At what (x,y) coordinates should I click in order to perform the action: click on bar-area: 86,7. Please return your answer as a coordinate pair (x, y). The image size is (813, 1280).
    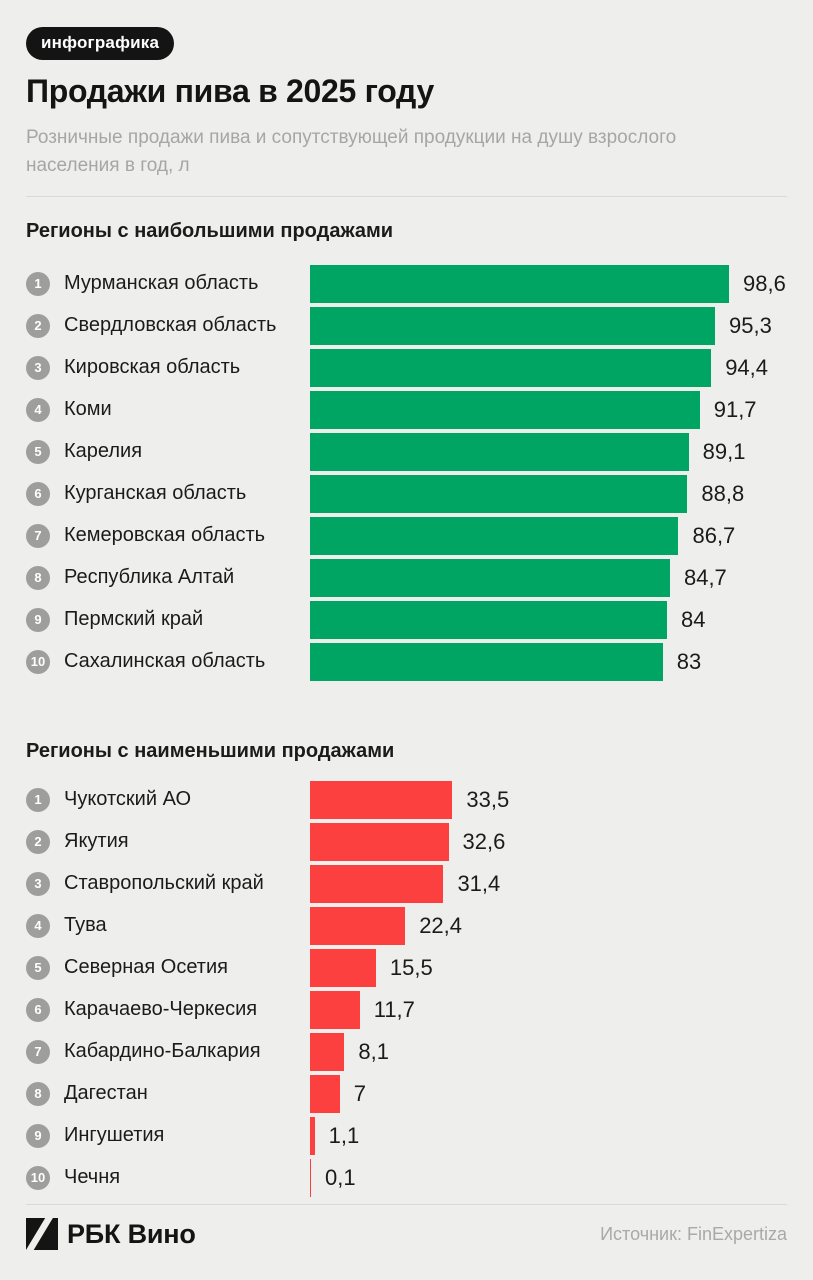
    Looking at the image, I should click on (548, 535).